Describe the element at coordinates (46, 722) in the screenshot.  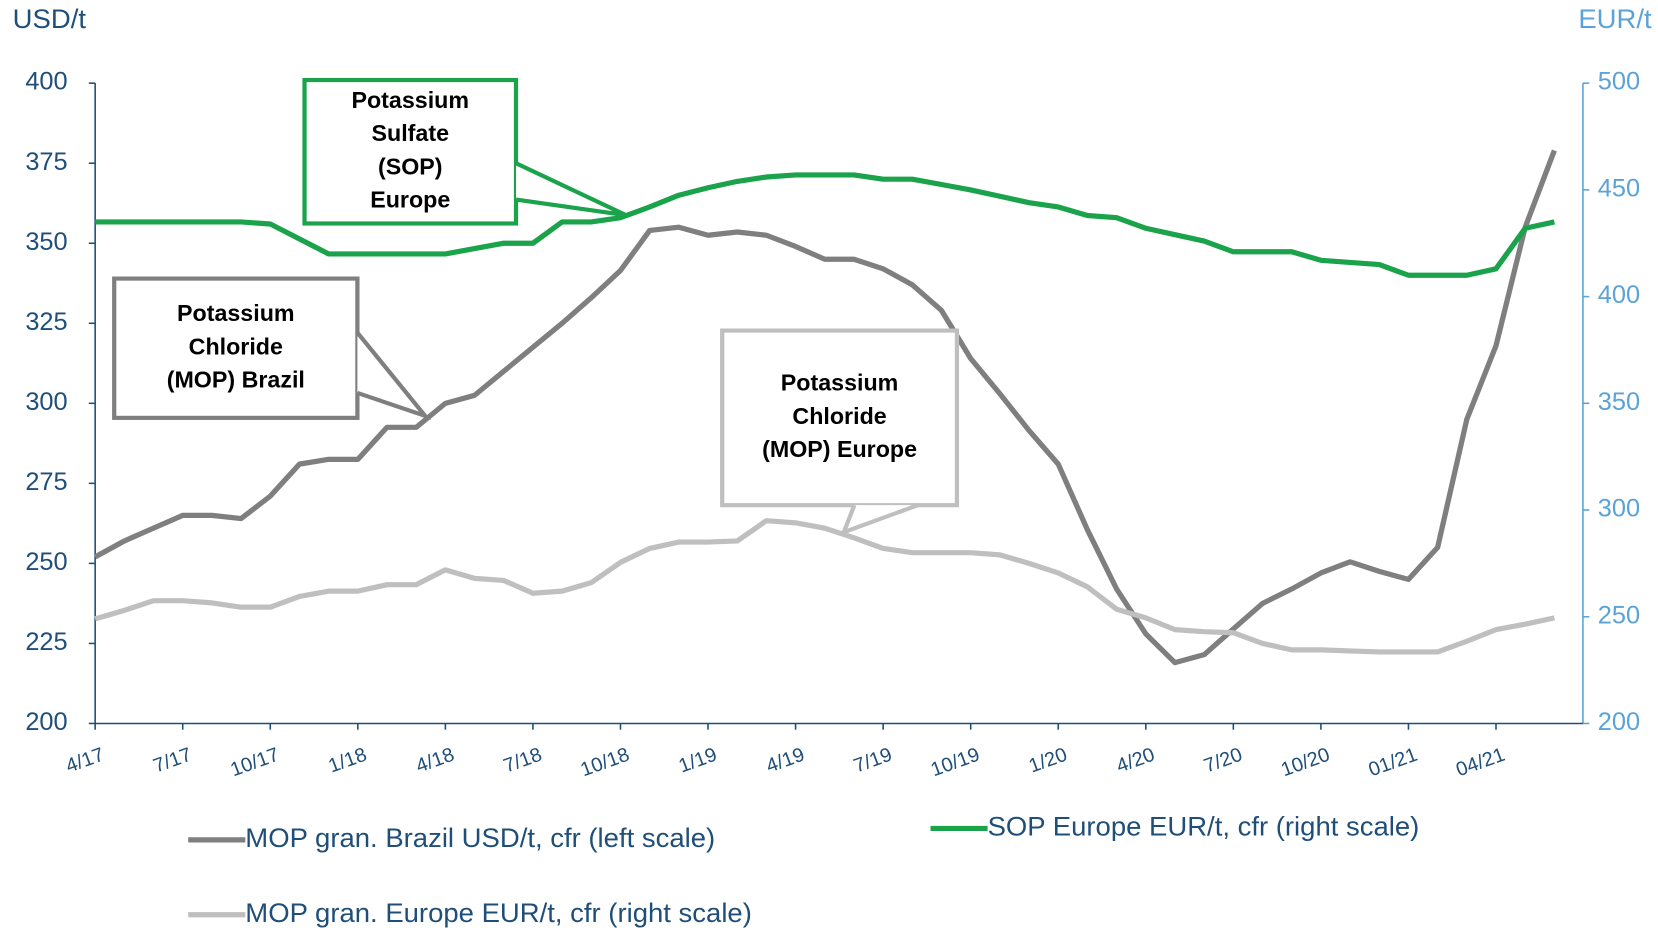
I see `y-tick-label: 200` at that location.